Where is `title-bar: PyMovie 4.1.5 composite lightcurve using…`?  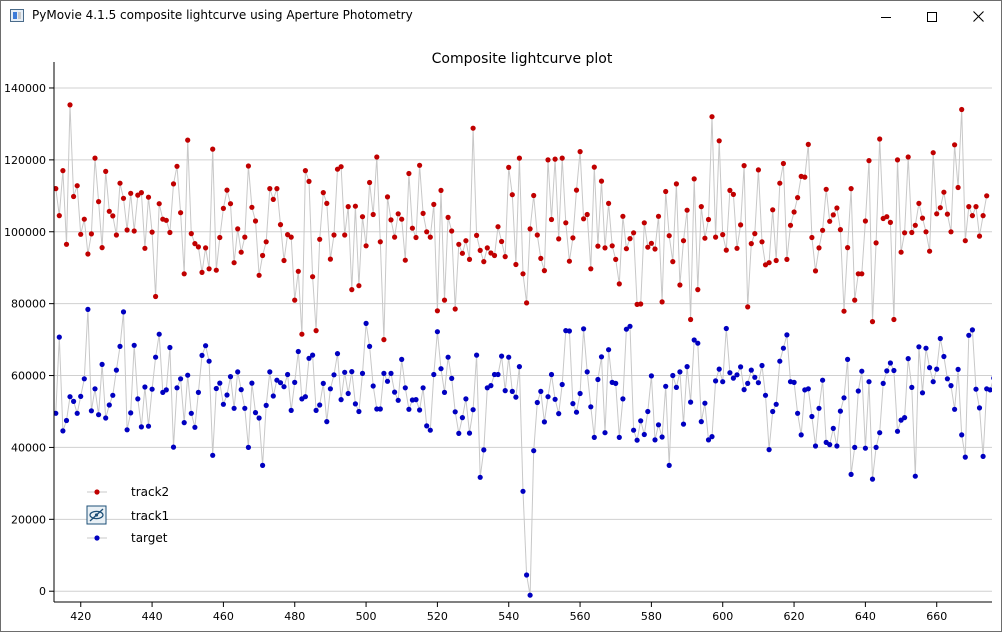
title-bar: PyMovie 4.1.5 composite lightcurve using… is located at coordinates (501, 16).